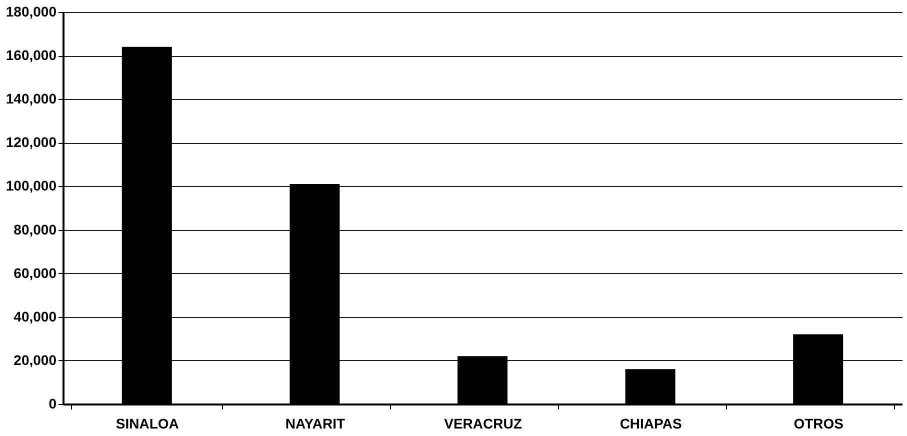  I want to click on y-tick-label: 120,000, so click(31, 142).